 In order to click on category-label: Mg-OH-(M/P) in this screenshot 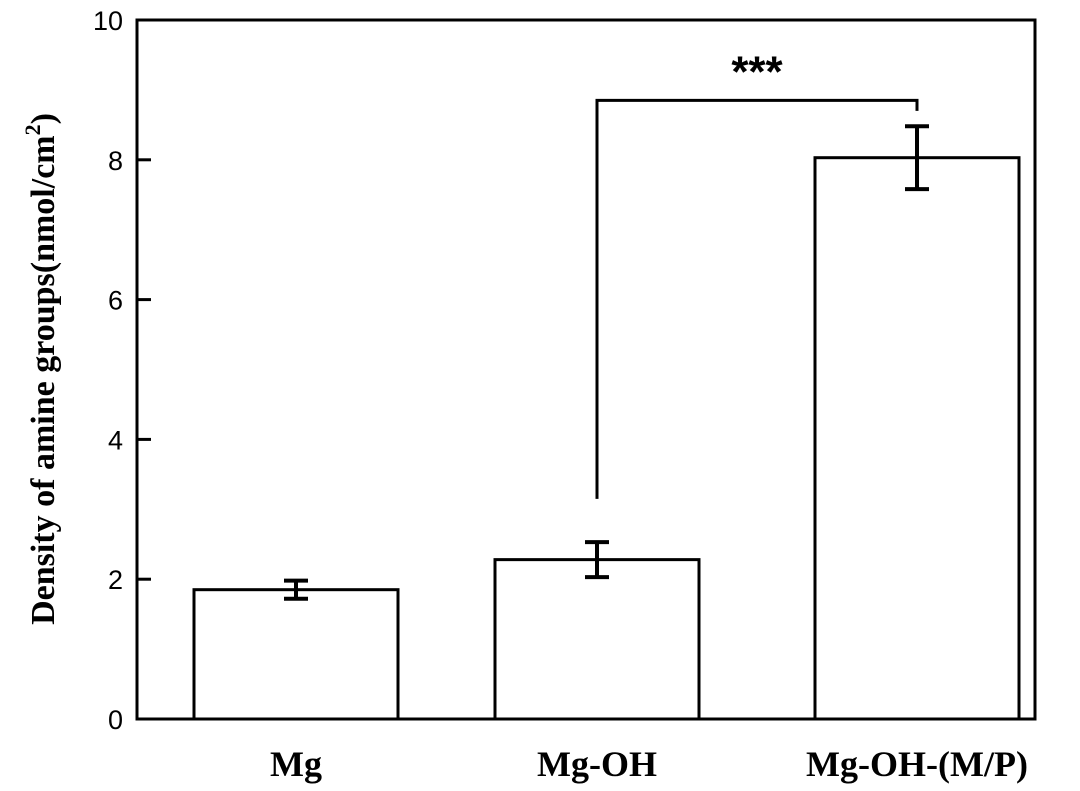, I will do `click(917, 764)`.